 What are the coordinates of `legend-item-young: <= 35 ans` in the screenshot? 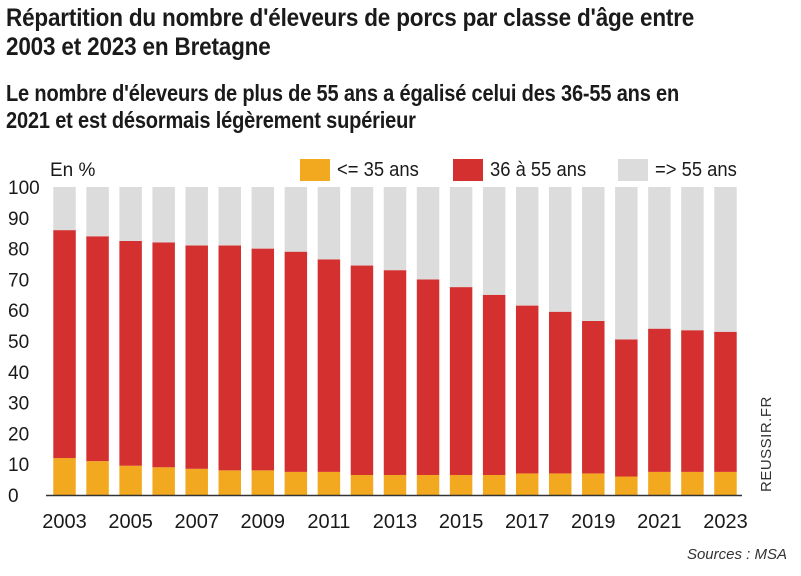 It's located at (363, 170).